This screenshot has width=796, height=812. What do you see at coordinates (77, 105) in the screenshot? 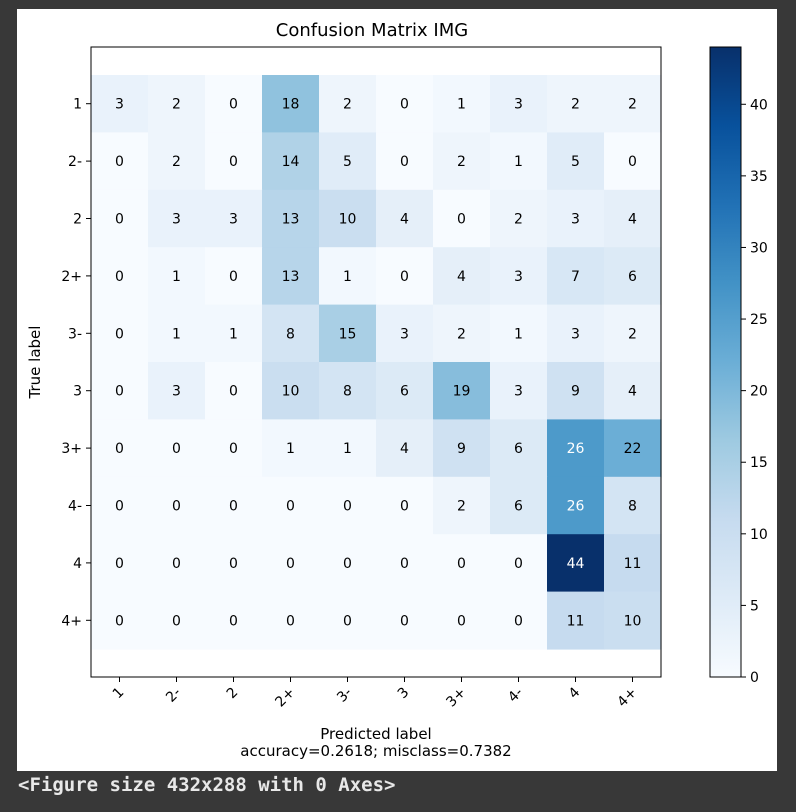
I see `y-tick-label: 1` at bounding box center [77, 105].